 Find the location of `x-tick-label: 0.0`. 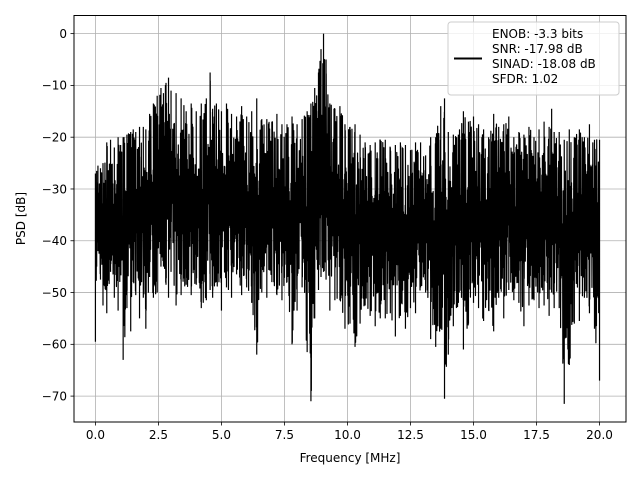

x-tick-label: 0.0 is located at coordinates (95, 435).